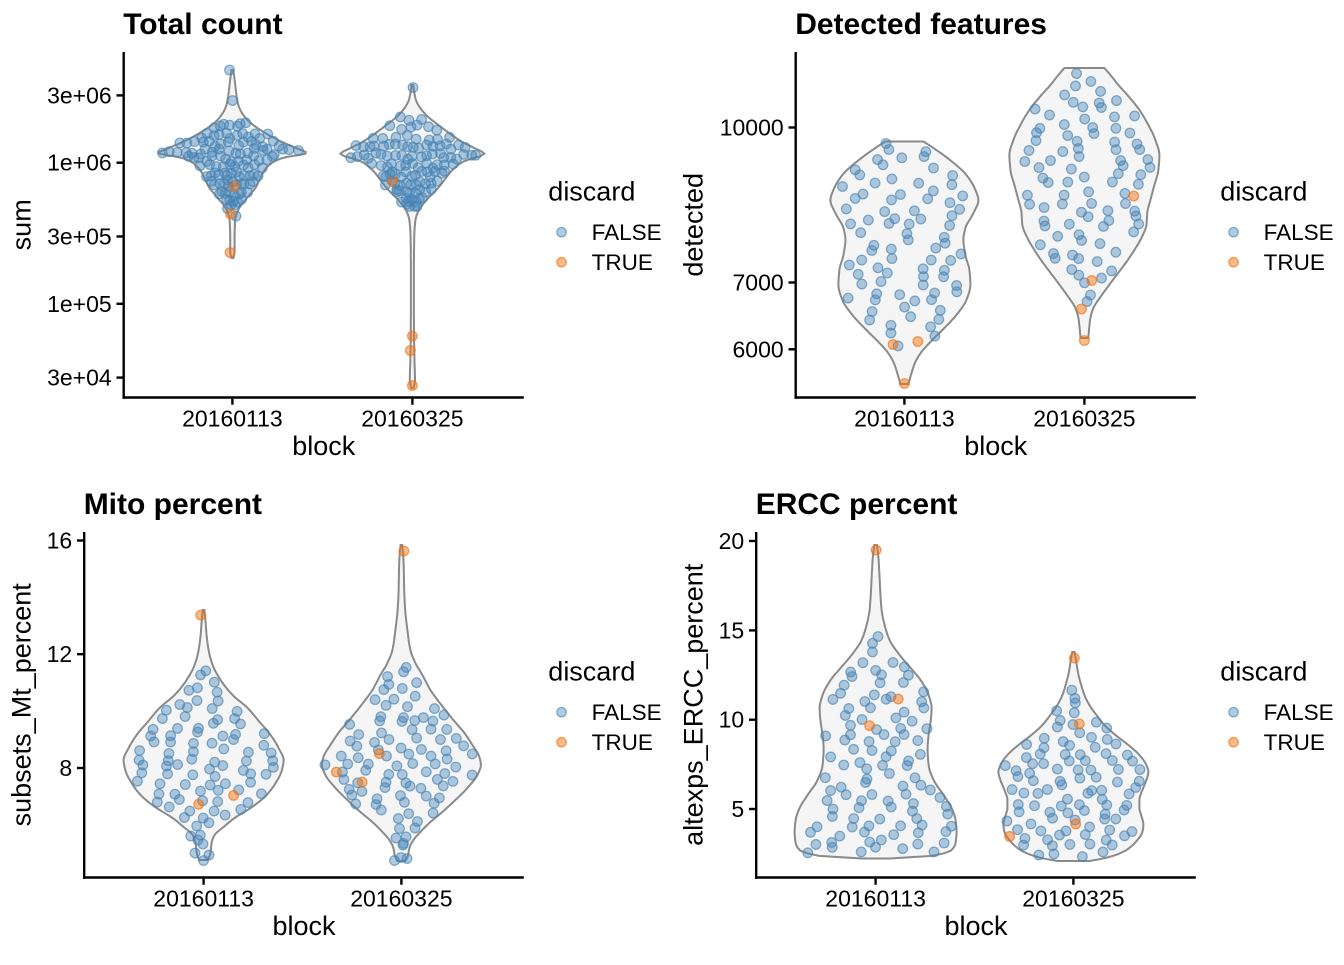 This screenshot has height=965, width=1344. I want to click on svg-text: 3e+05, so click(79, 237).